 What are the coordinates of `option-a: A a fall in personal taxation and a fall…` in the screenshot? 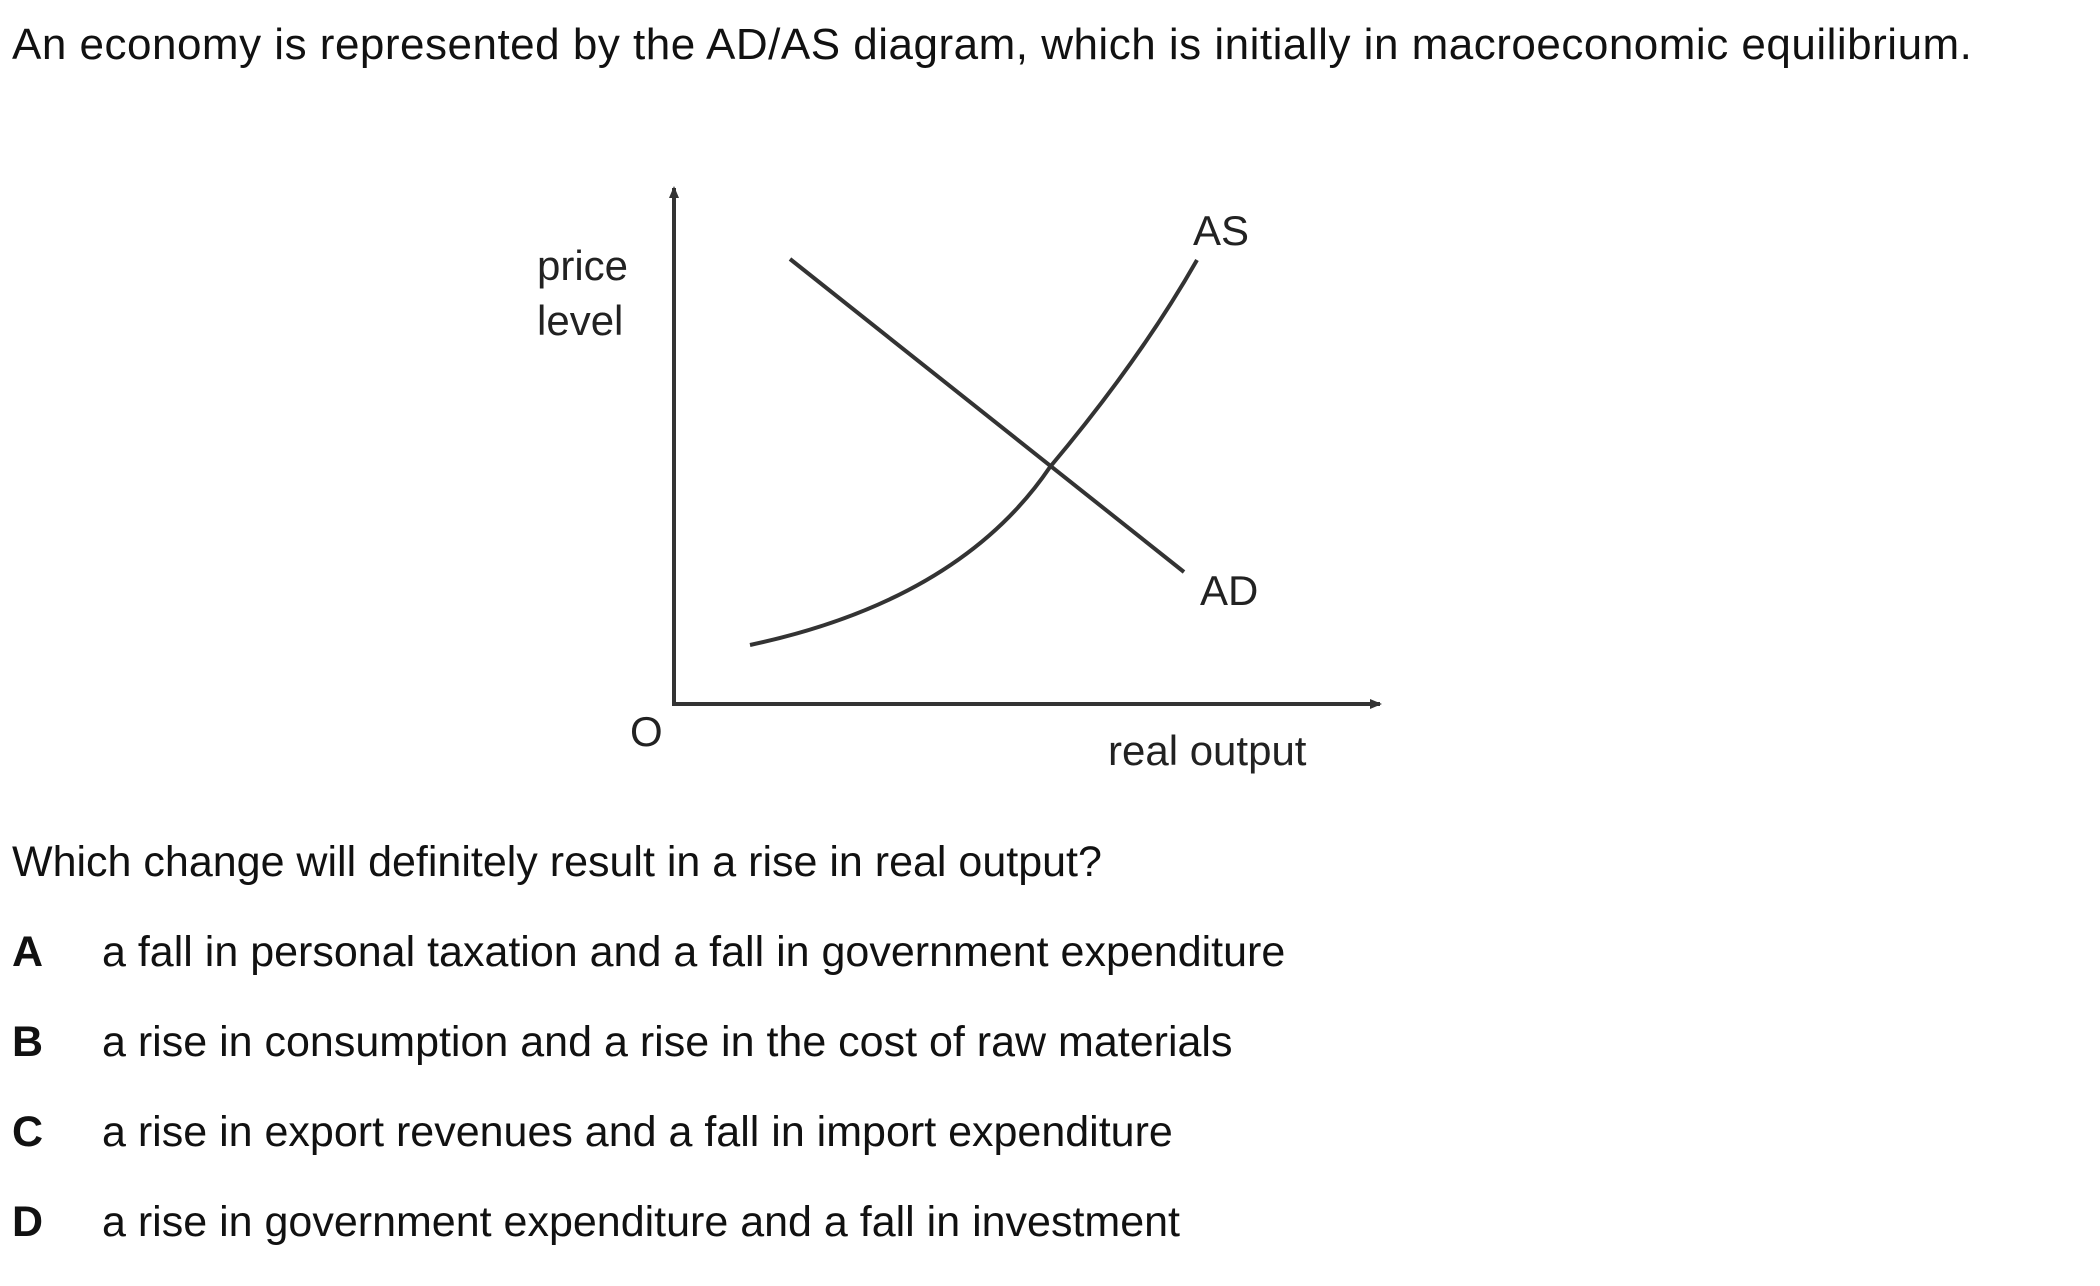 It's located at (648, 971).